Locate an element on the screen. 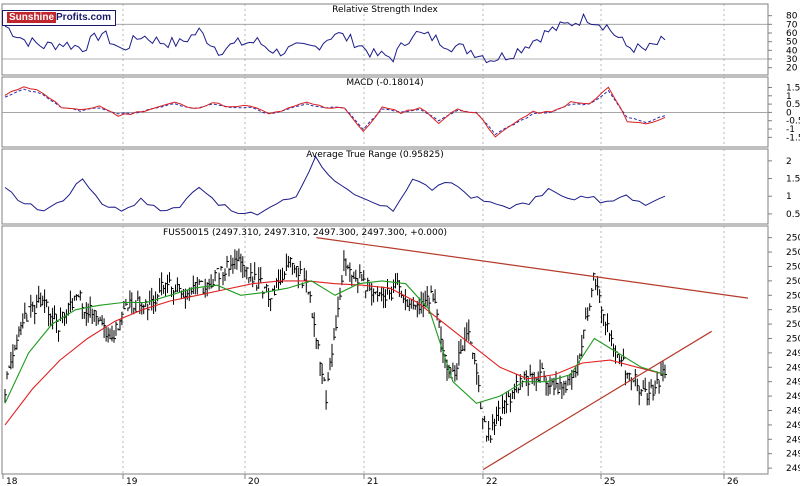  y-tick-label: 0 is located at coordinates (789, 113).